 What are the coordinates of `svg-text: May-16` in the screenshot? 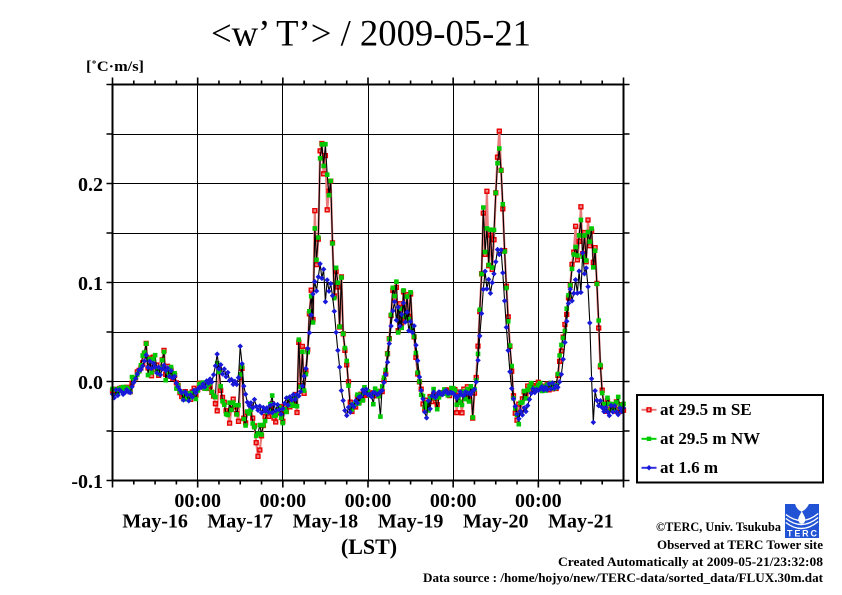 It's located at (155, 522).